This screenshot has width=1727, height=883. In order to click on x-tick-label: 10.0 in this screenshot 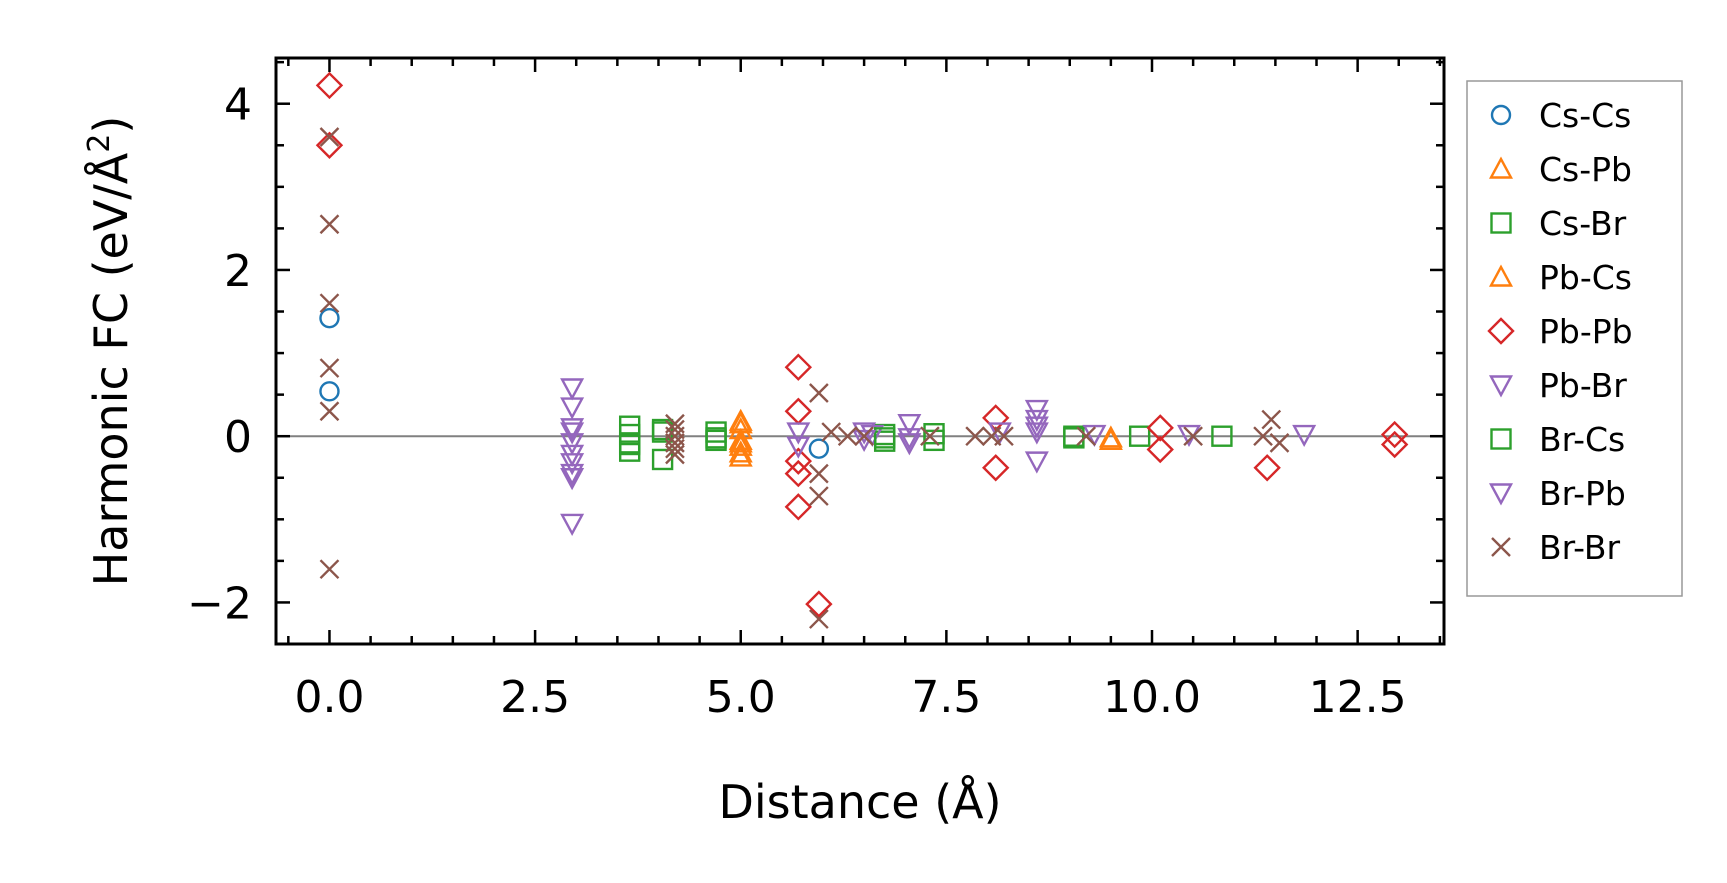, I will do `click(1152, 697)`.